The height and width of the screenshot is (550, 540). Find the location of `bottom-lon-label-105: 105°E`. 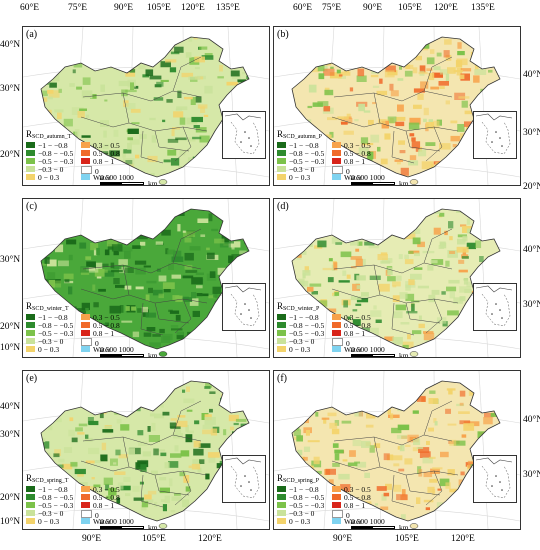

bottom-lon-label-105: 105°E is located at coordinates (154, 539).